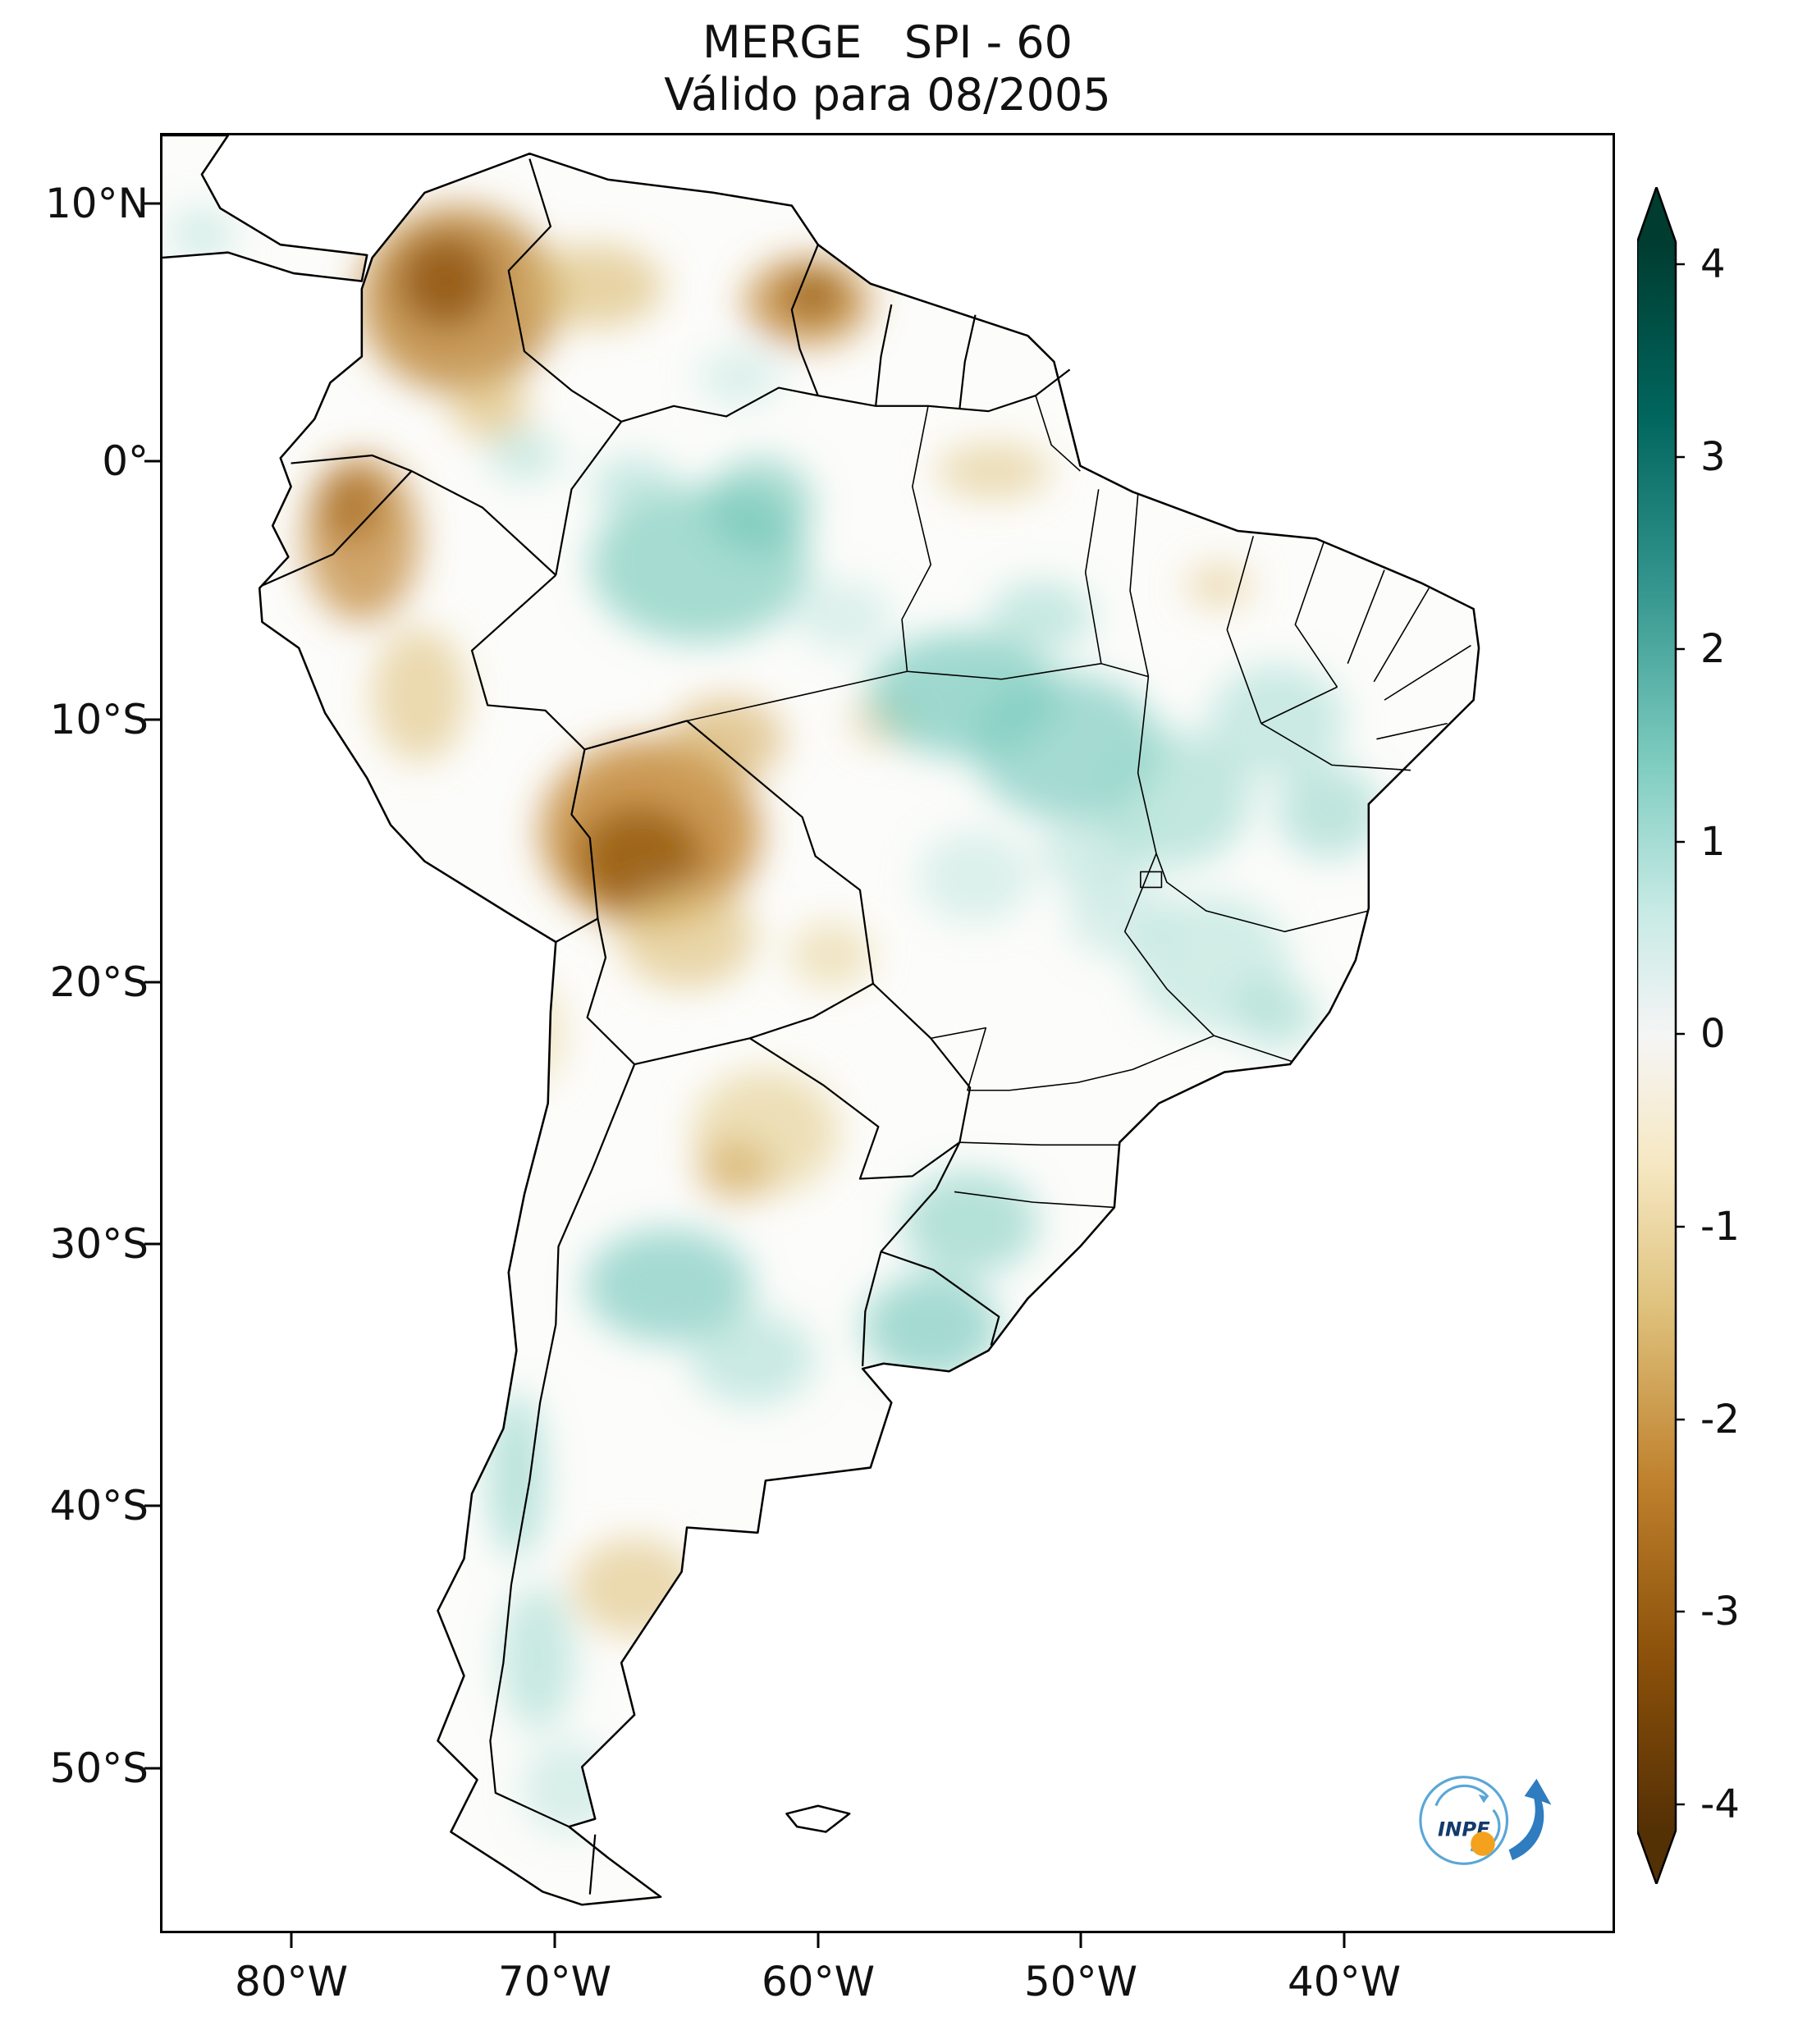  What do you see at coordinates (887, 95) in the screenshot?
I see `figure-subtitle: Válido para 08/2005` at bounding box center [887, 95].